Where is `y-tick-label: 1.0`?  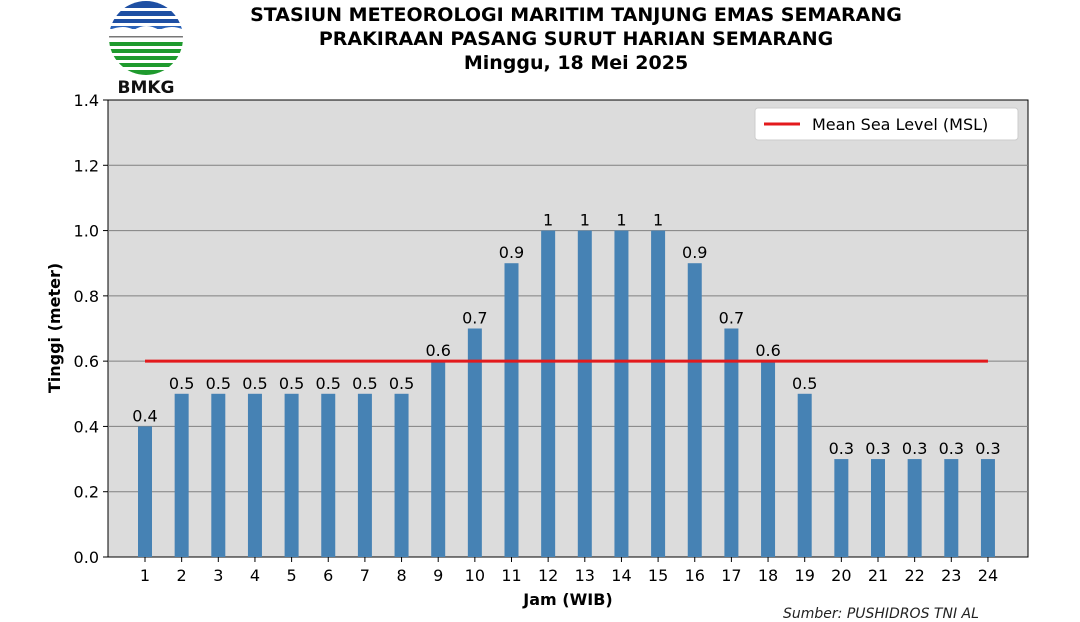 y-tick-label: 1.0 is located at coordinates (86, 231).